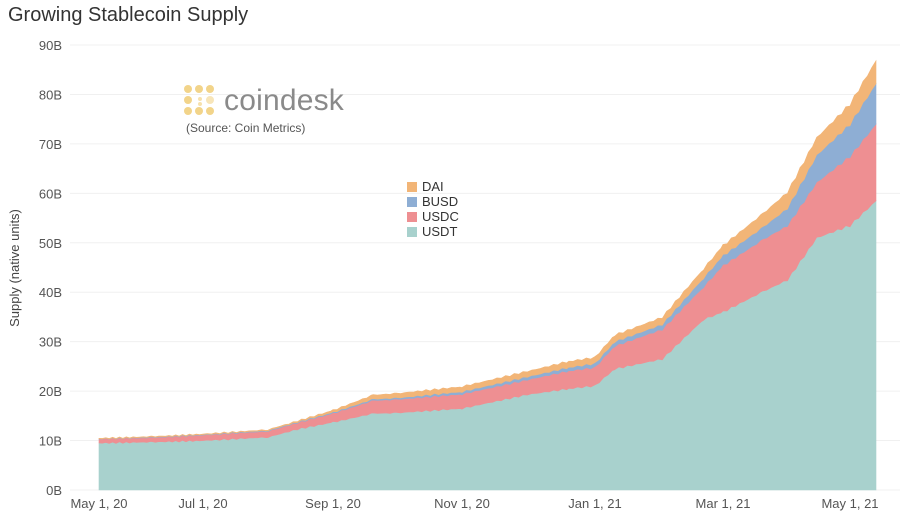  What do you see at coordinates (50, 268) in the screenshot?
I see `y-axis-ticks: 0B 10B 20B 30B 40B 50B 60B 70B 80B 90B` at bounding box center [50, 268].